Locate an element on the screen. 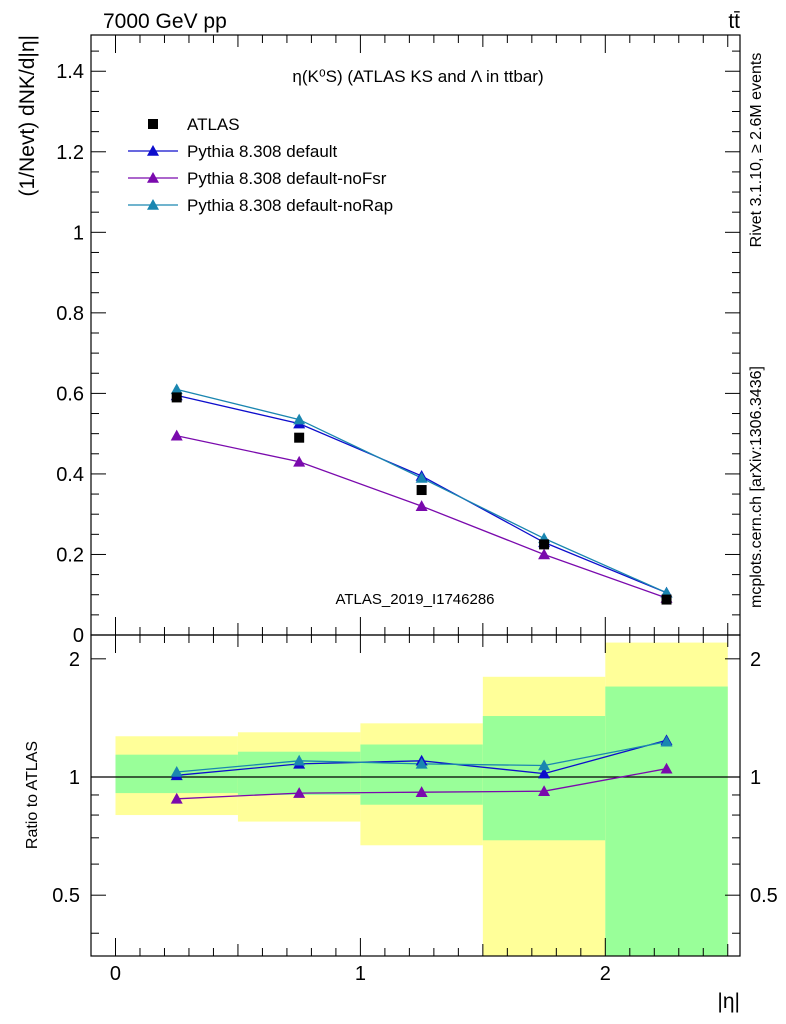 The height and width of the screenshot is (1024, 786). legend-label-atlas: ATLAS is located at coordinates (213, 124).